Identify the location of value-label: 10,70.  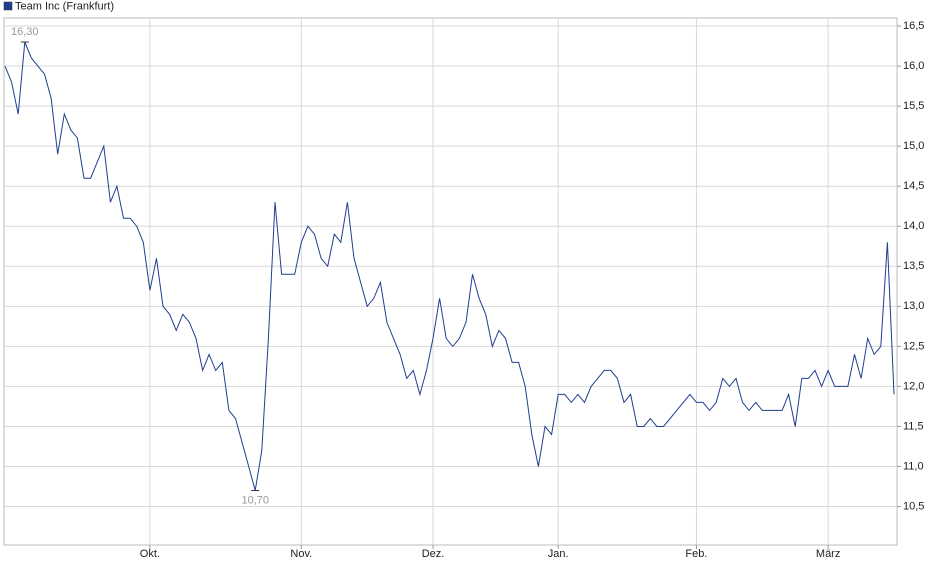
(255, 500).